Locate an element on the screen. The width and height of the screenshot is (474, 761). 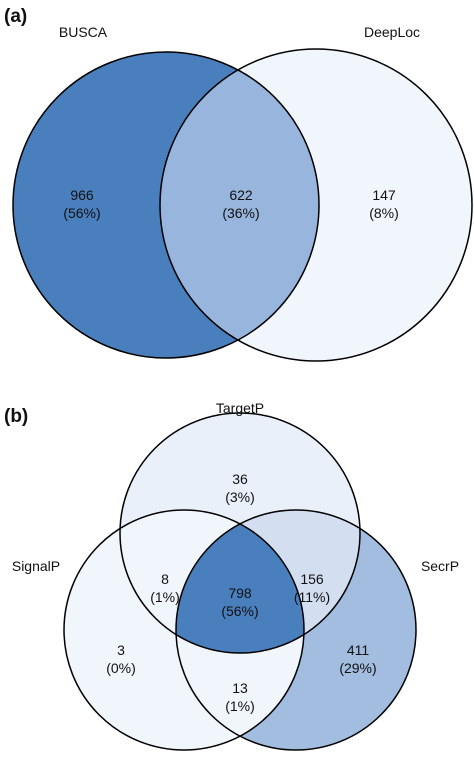
region-targetp-only-count: 36 is located at coordinates (240, 479).